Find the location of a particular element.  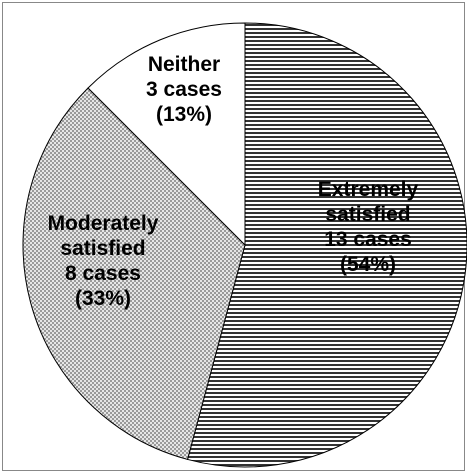

slice-label-line: Extremely is located at coordinates (368, 189).